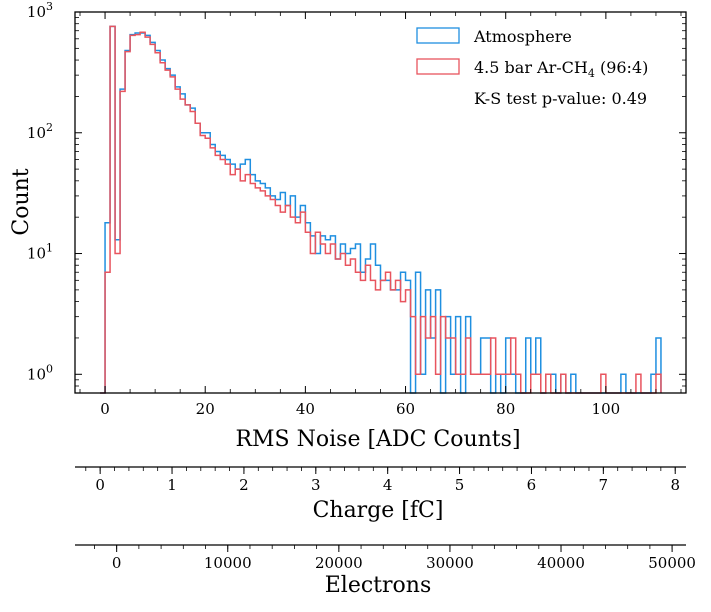 This screenshot has height=612, width=711. I want to click on electrons-axis: 0 10000 20000 30000 40000 50000 Electrons, so click(385, 571).